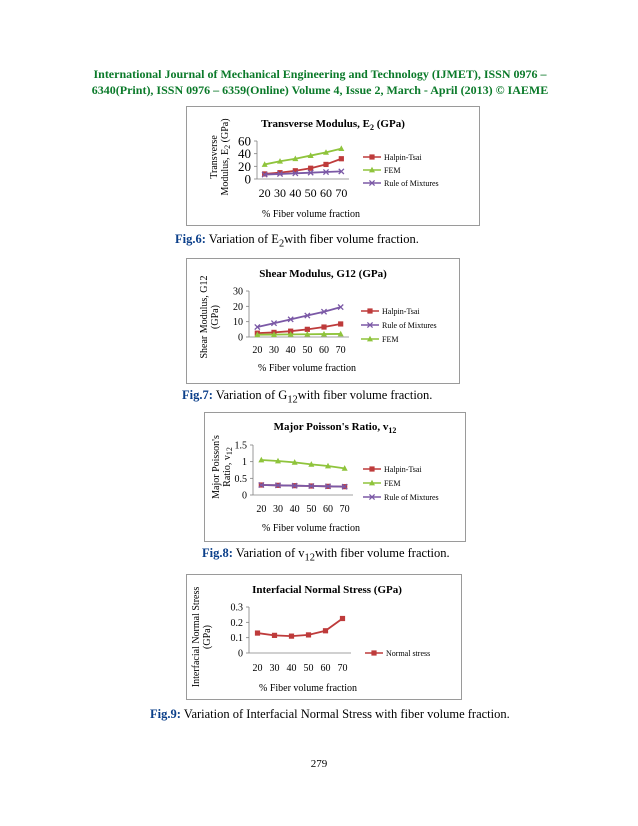 Image resolution: width=638 pixels, height=826 pixels. I want to click on y-axis-label: Interfacial Normal Stress (GPa), so click(202, 637).